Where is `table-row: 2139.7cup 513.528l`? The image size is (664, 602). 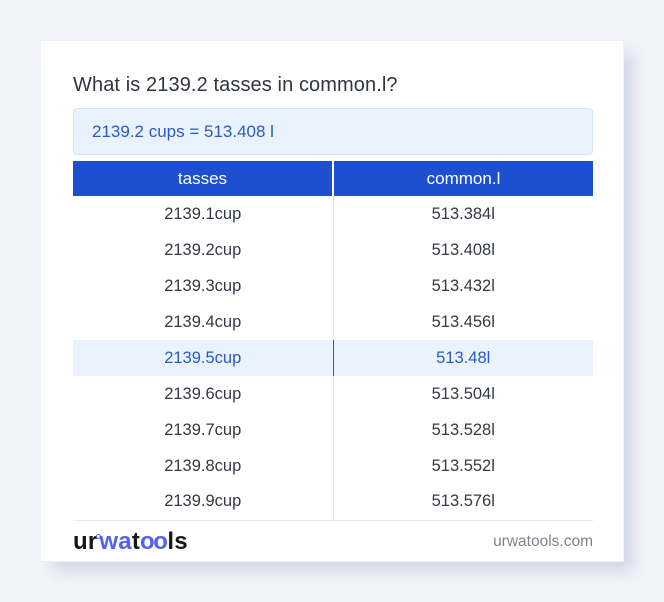
table-row: 2139.7cup 513.528l is located at coordinates (333, 430).